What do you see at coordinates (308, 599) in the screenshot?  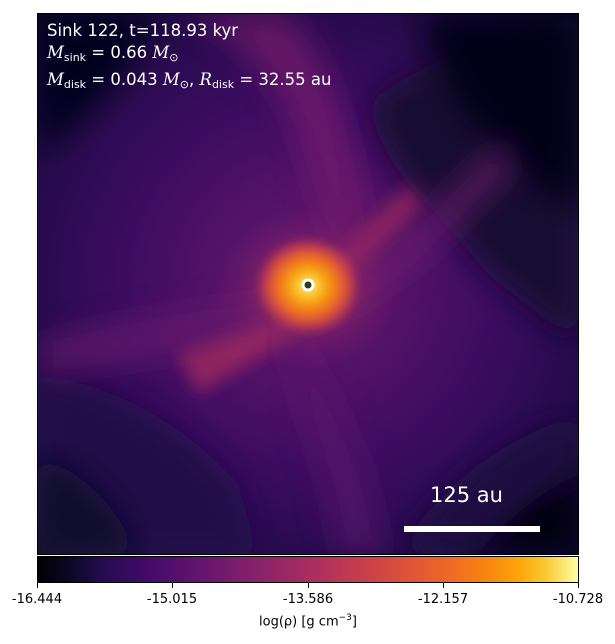 I see `colorbar-tick-label: -13.586` at bounding box center [308, 599].